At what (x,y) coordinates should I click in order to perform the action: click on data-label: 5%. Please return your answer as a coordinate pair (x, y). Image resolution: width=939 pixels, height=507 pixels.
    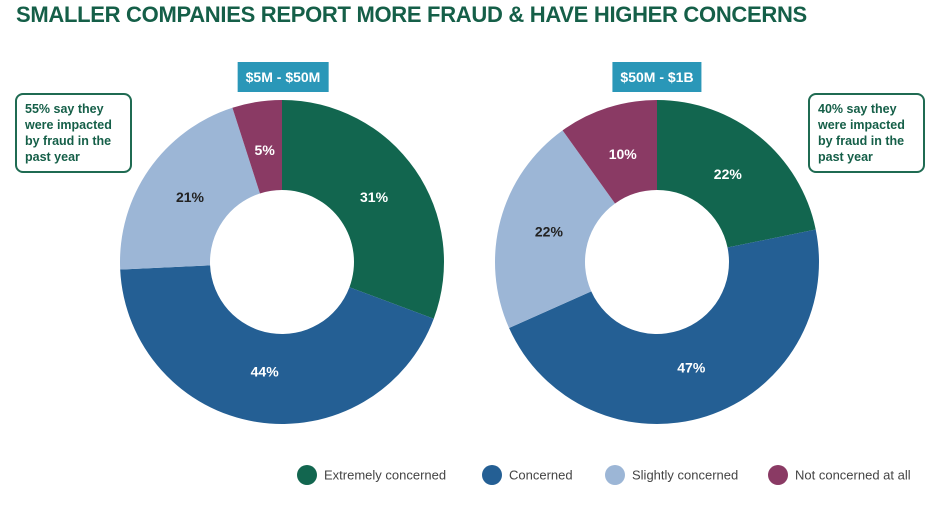
    Looking at the image, I should click on (265, 150).